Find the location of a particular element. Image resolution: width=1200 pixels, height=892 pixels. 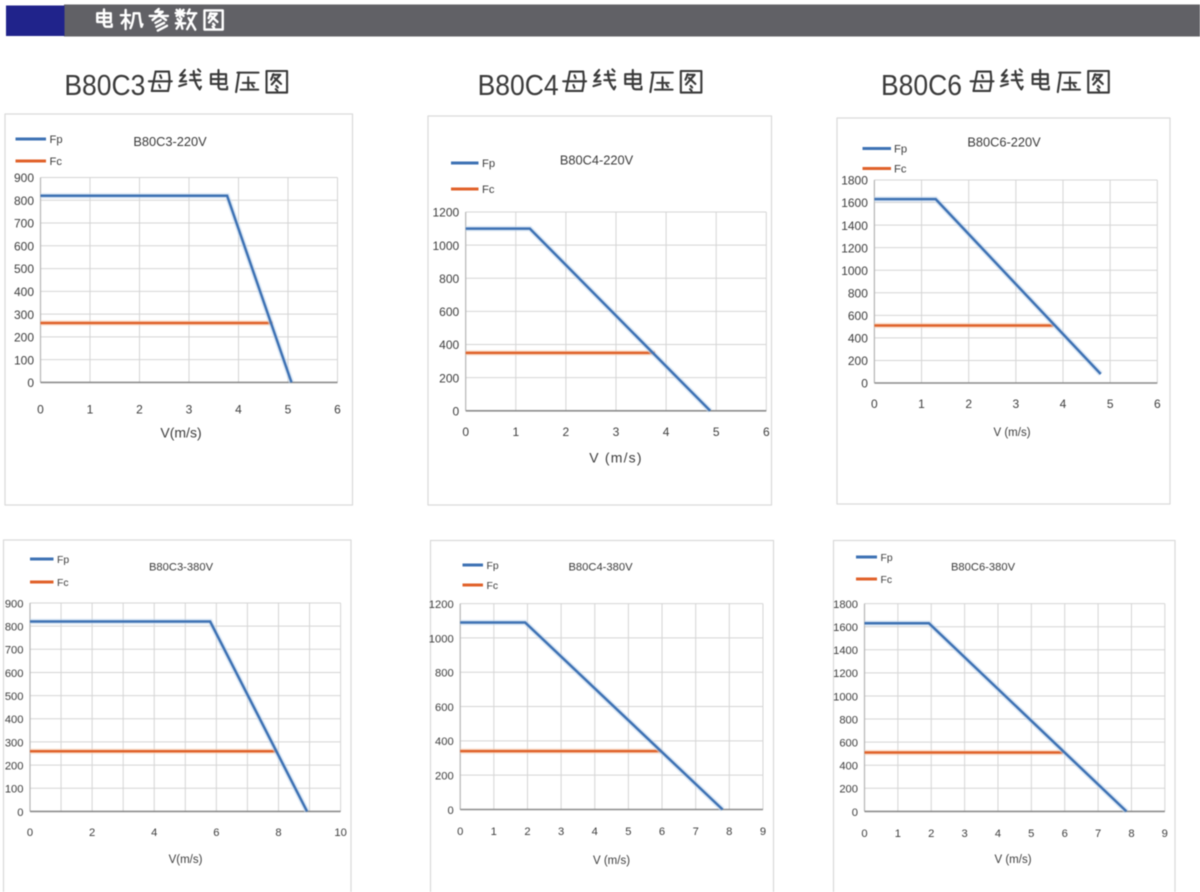

svg-text: 1600 is located at coordinates (854, 203).